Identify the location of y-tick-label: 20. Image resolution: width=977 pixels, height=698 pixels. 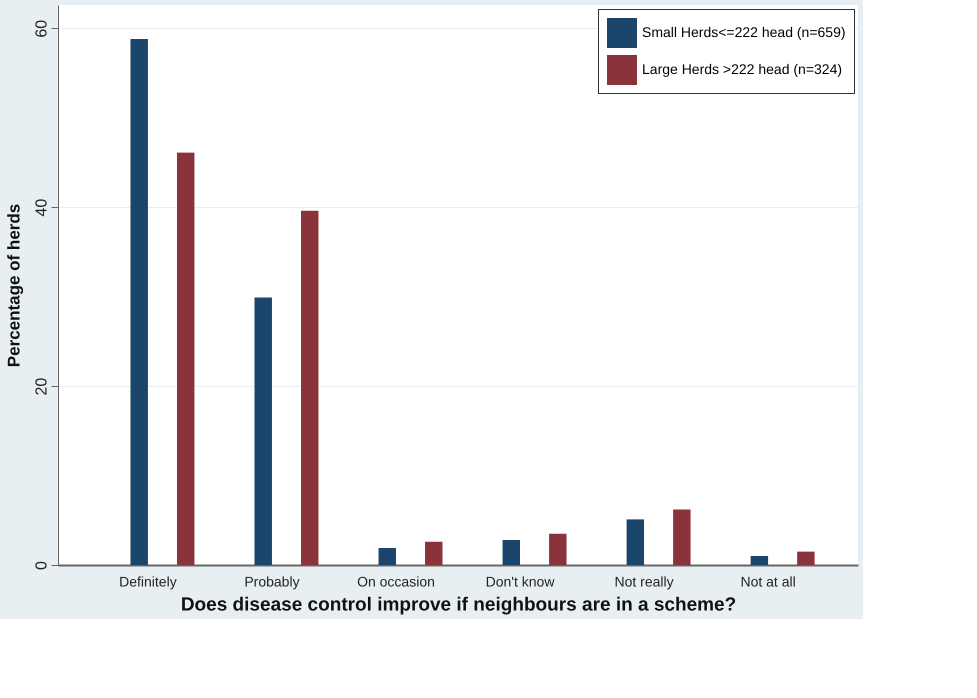
(42, 387).